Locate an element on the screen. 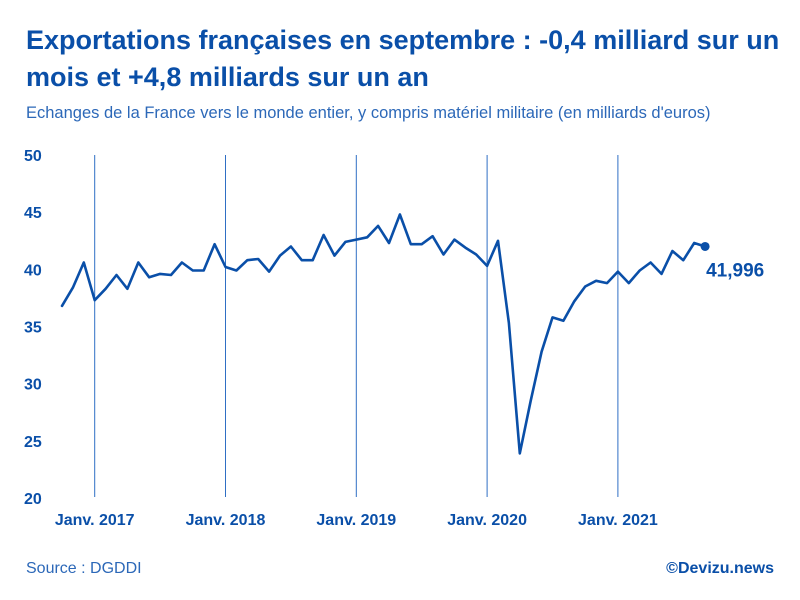 The height and width of the screenshot is (600, 800). x-tick-label: Janv. 2018 is located at coordinates (226, 520).